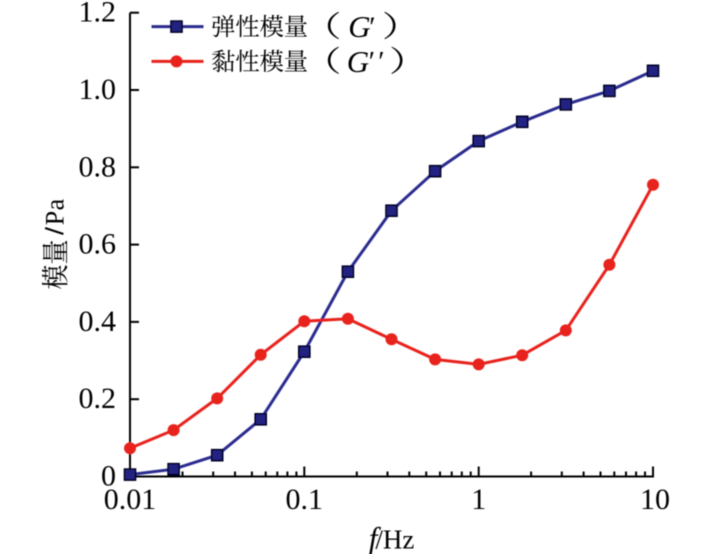 The image size is (708, 554). Describe the element at coordinates (98, 244) in the screenshot. I see `svg-text: 0.6` at that location.